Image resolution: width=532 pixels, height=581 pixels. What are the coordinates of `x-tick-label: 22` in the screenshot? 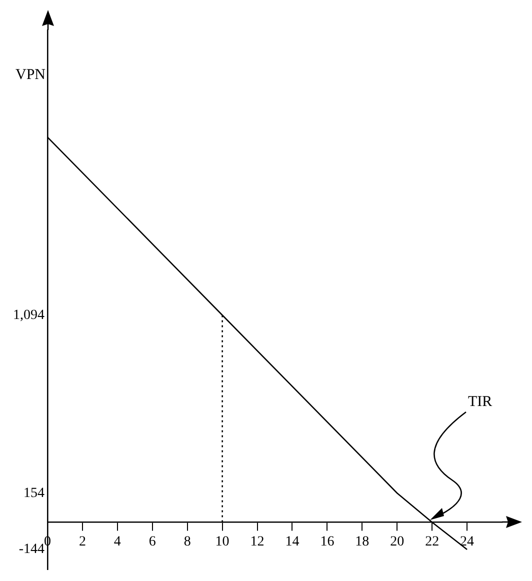 It's located at (432, 542).